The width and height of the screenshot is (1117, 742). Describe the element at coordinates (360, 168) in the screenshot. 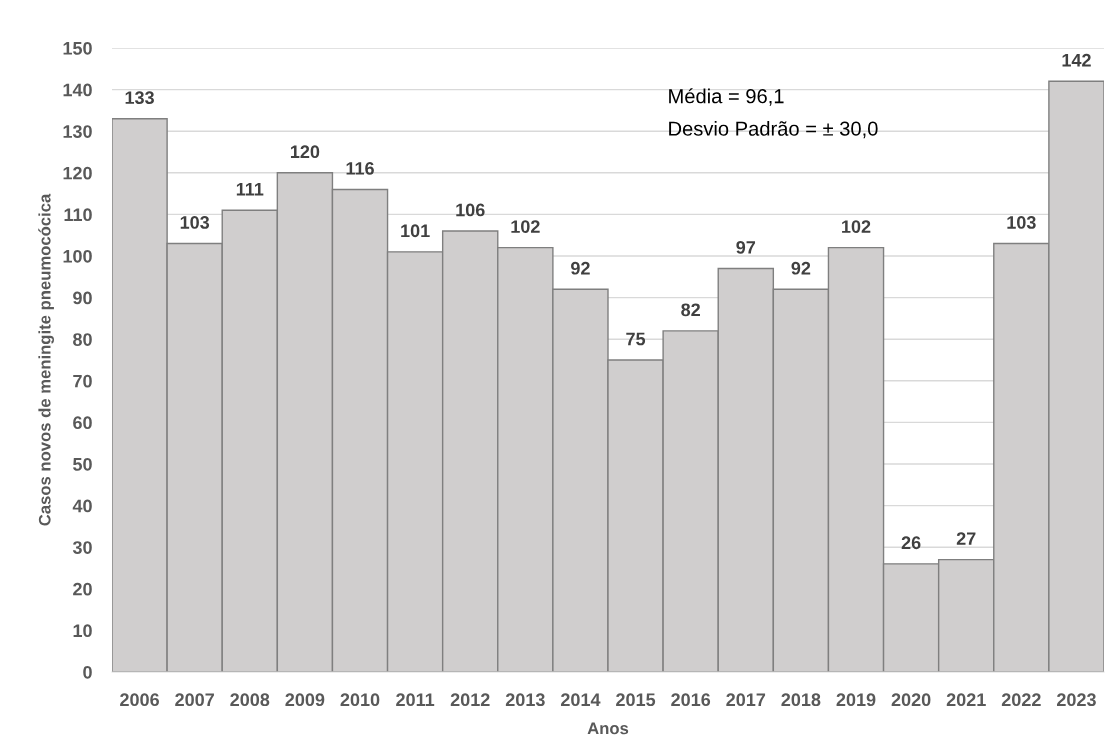

I see `data-label: 116` at that location.